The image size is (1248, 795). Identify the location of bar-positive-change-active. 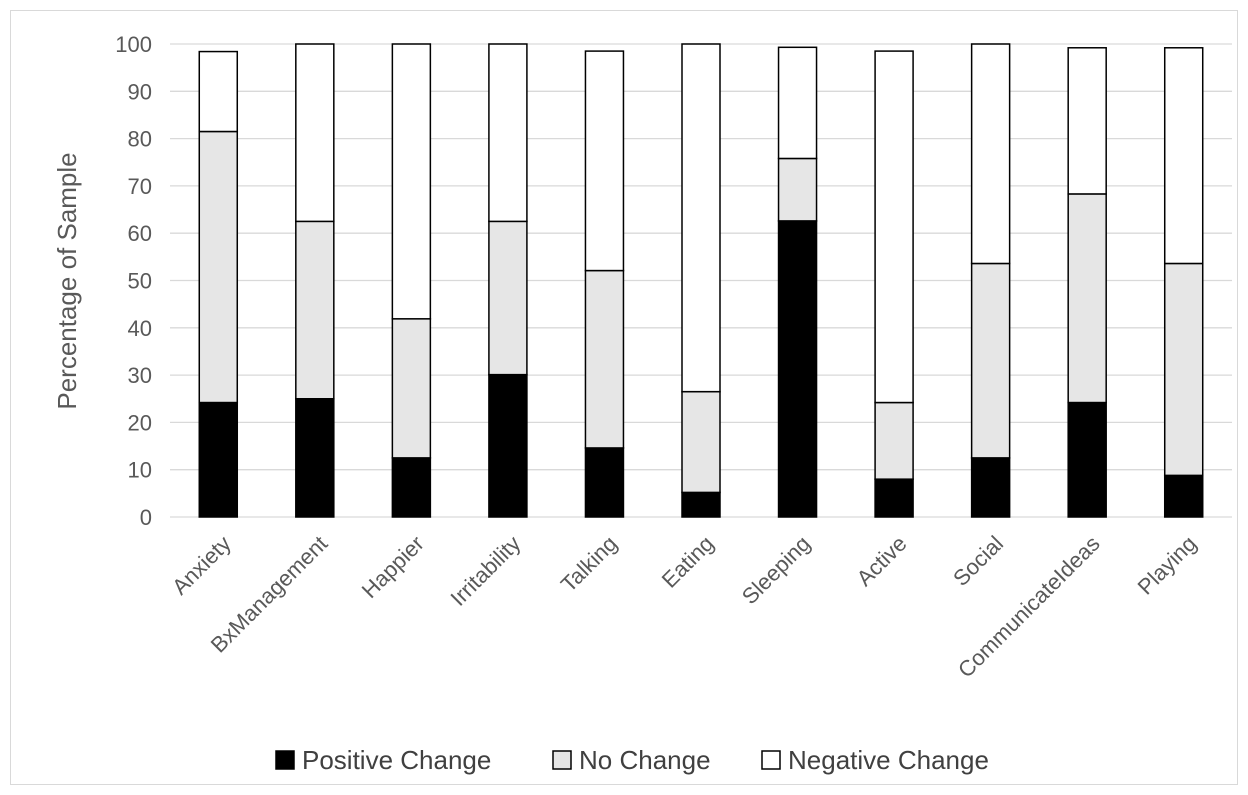
(894, 498).